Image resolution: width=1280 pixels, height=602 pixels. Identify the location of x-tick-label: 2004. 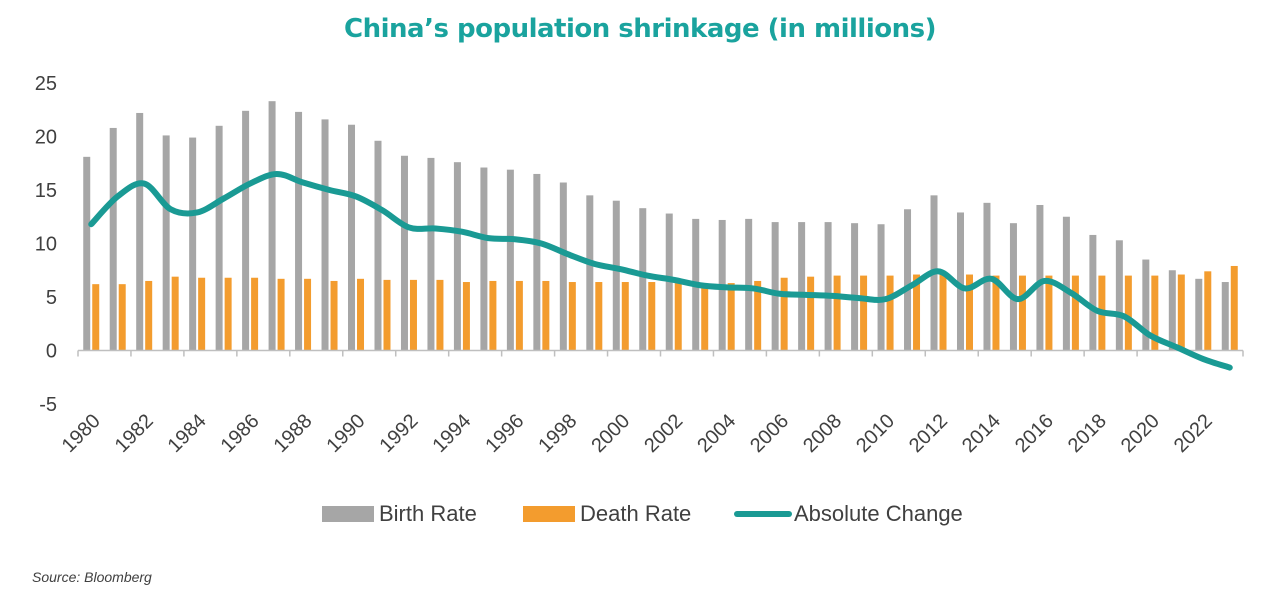
(716, 433).